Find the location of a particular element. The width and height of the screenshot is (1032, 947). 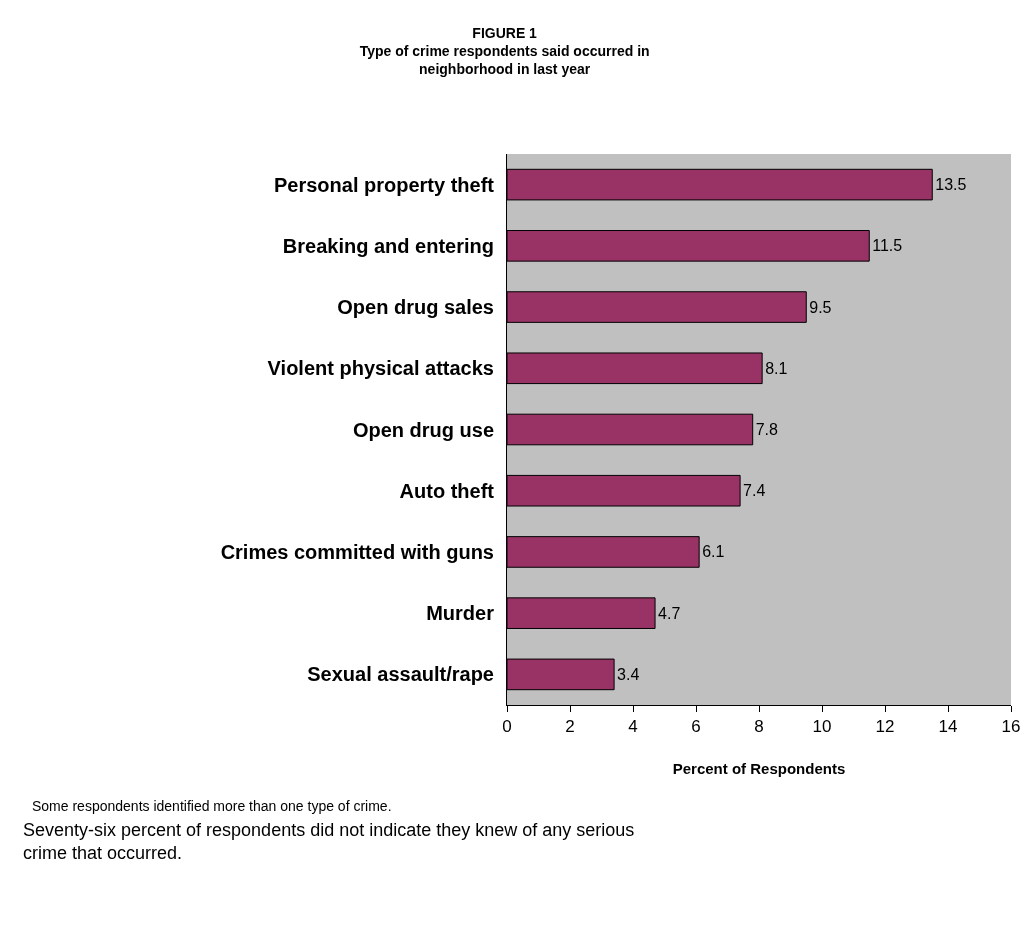

x-tick-label: 10 is located at coordinates (822, 727).